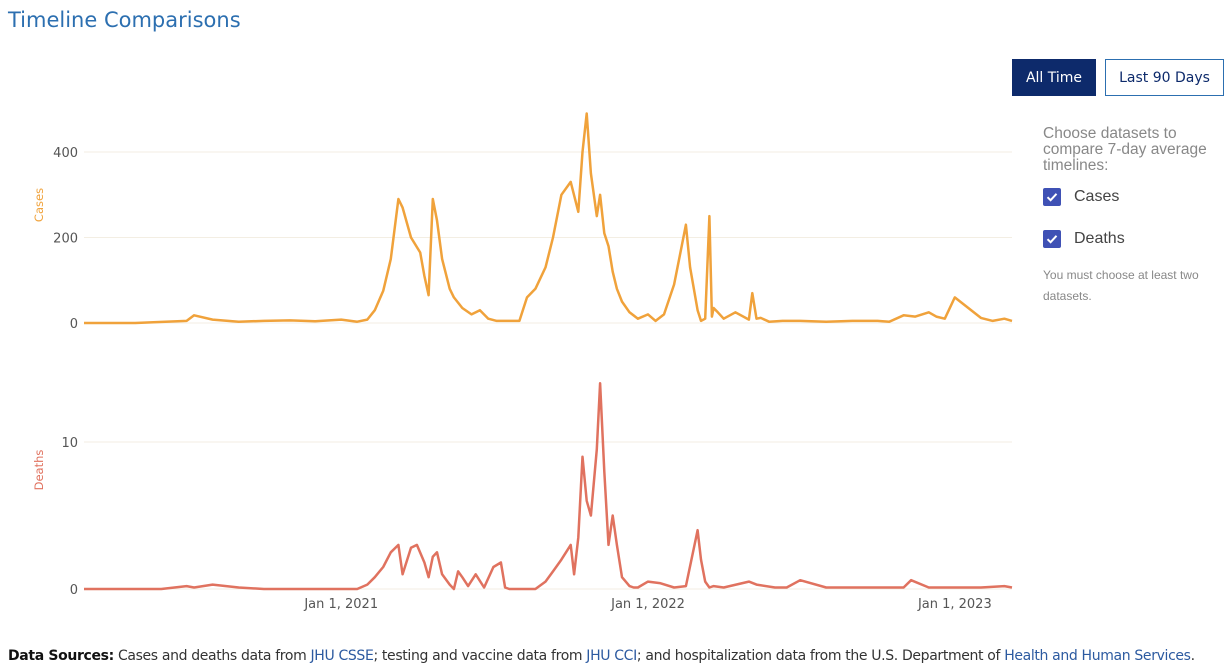 This screenshot has height=668, width=1232. What do you see at coordinates (342, 656) in the screenshot?
I see `jhu-csse-link: JHU CSSE` at bounding box center [342, 656].